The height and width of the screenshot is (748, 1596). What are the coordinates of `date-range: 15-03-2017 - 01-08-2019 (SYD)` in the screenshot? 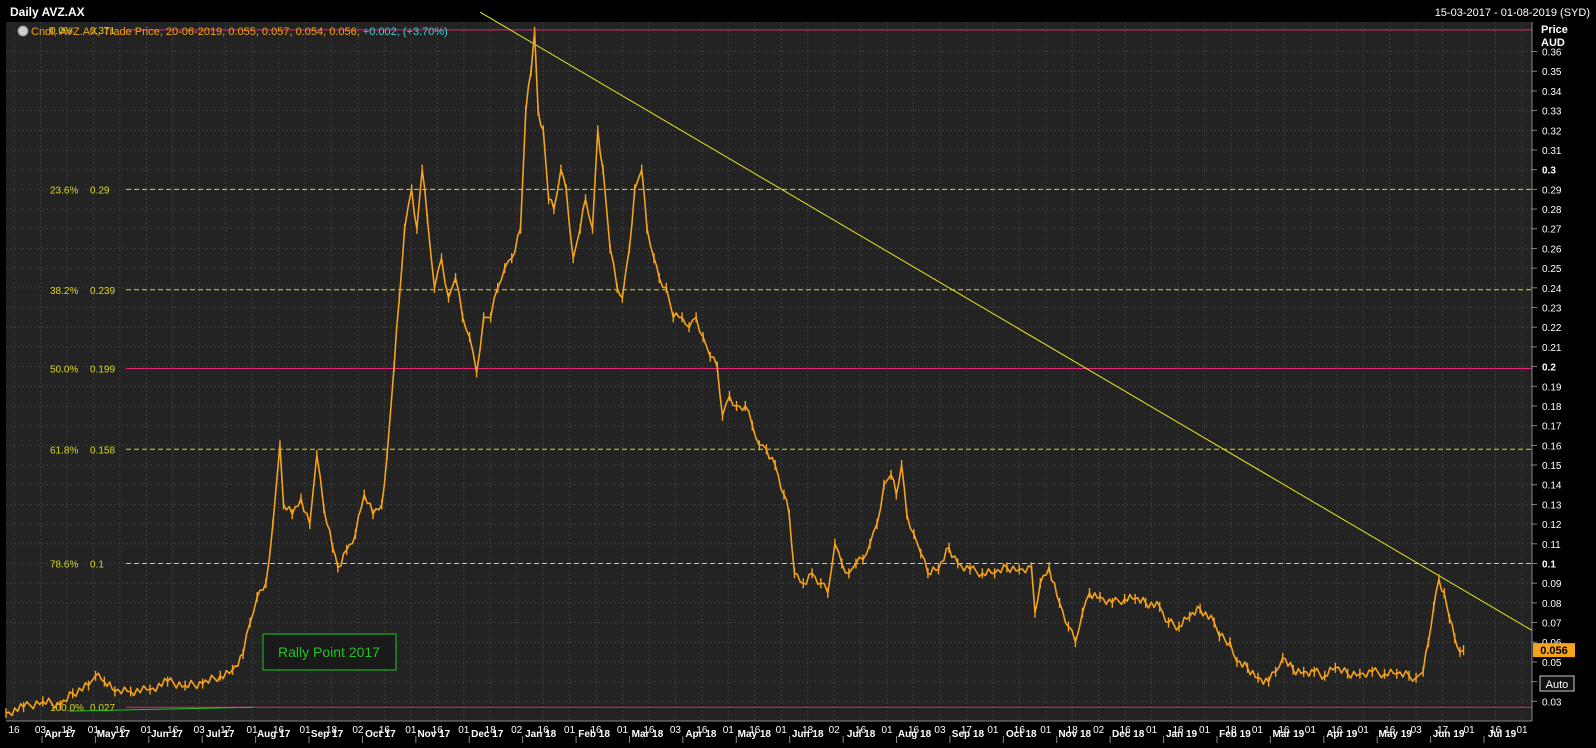 It's located at (1512, 13).